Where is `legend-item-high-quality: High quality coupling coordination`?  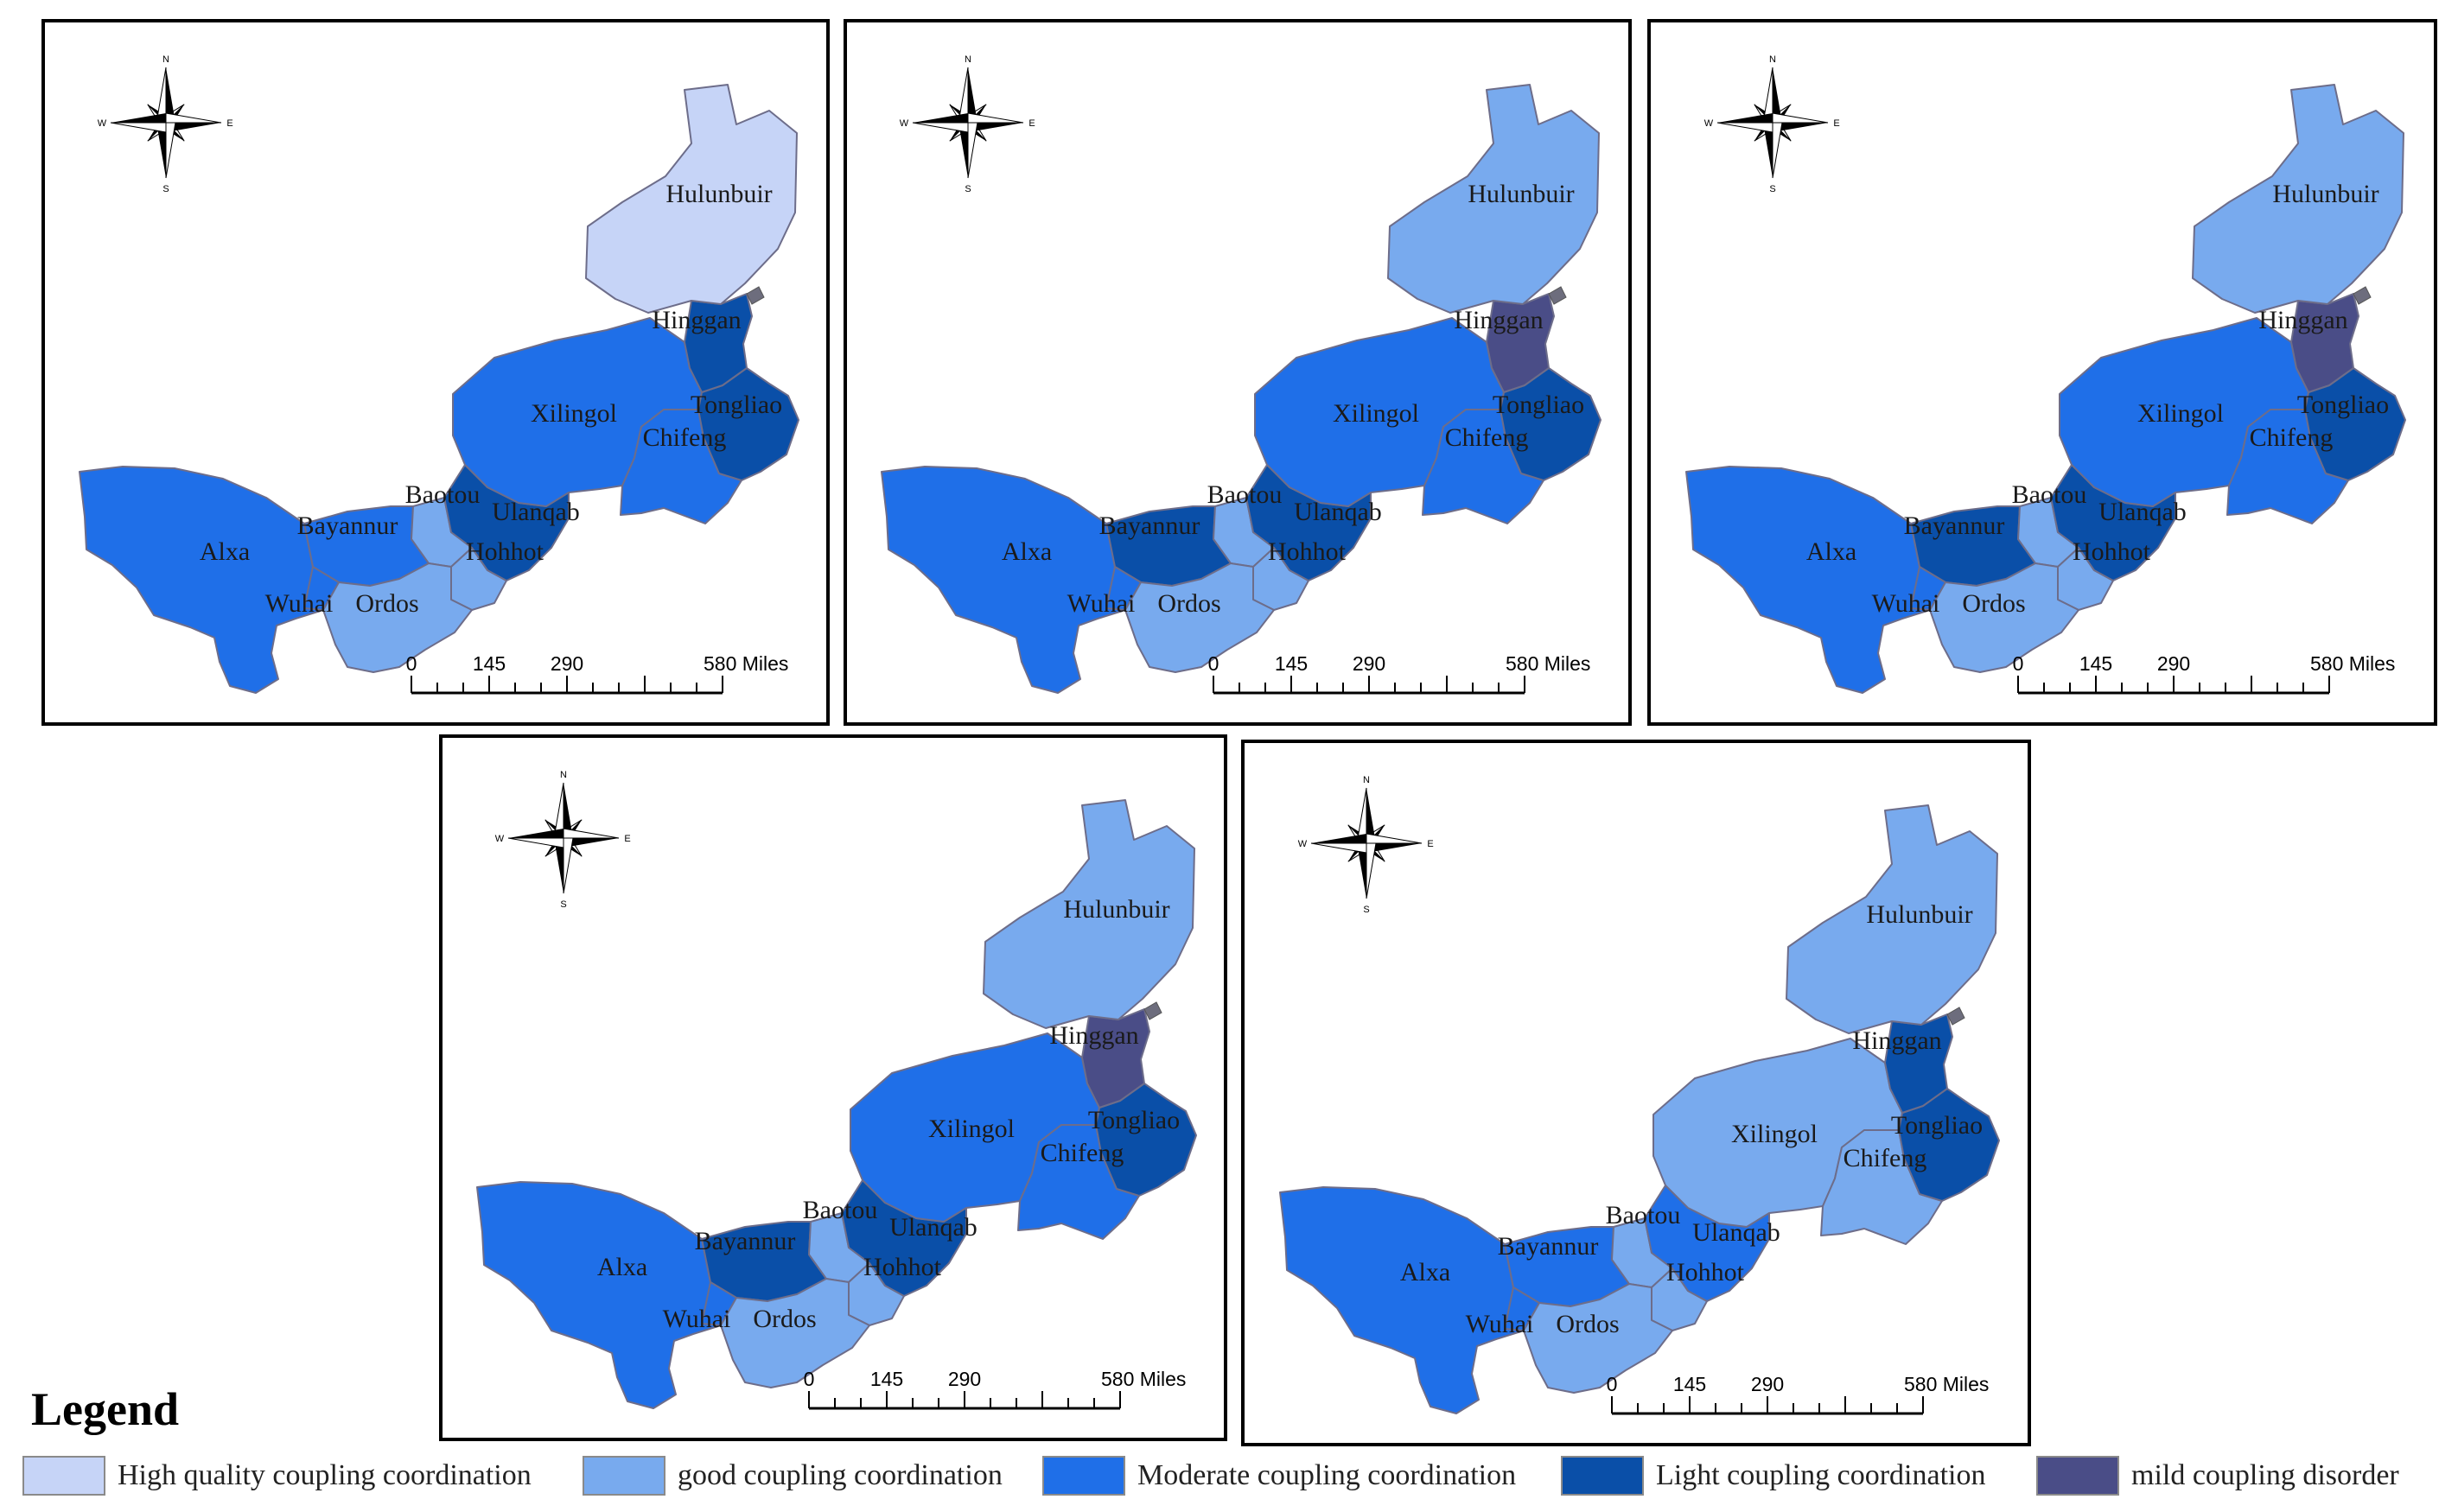
legend-item-high-quality: High quality coupling coordination is located at coordinates (277, 1476).